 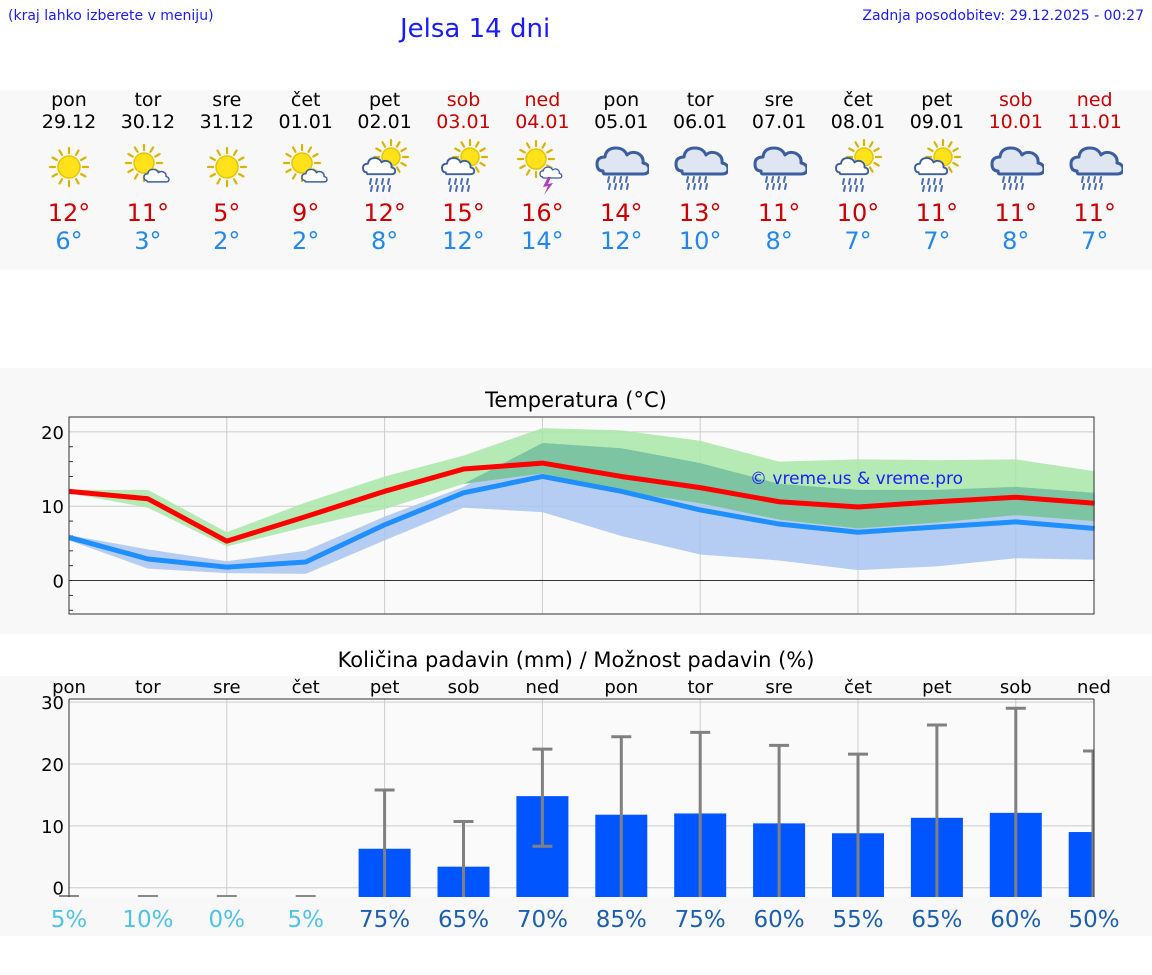 What do you see at coordinates (858, 122) in the screenshot?
I see `day-date: 08.01` at bounding box center [858, 122].